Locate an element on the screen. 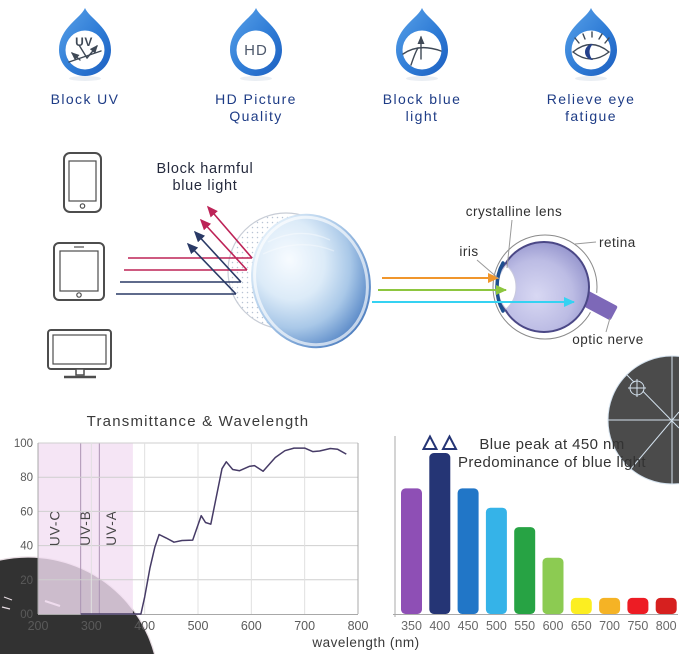 This screenshot has width=679, height=654. uv-band-label: UV-B is located at coordinates (85, 528).